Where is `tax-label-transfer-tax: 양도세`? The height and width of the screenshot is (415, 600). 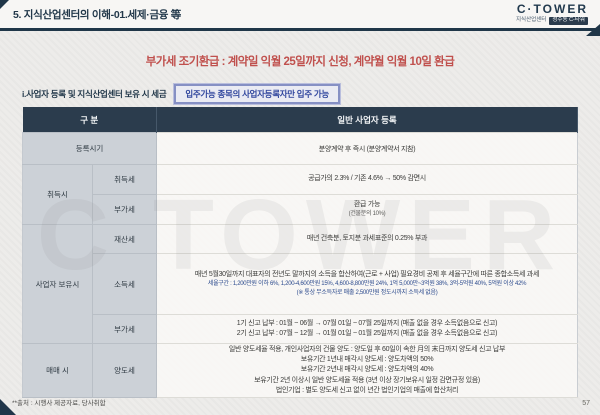
tax-label-transfer-tax: 양도세 is located at coordinates (124, 370).